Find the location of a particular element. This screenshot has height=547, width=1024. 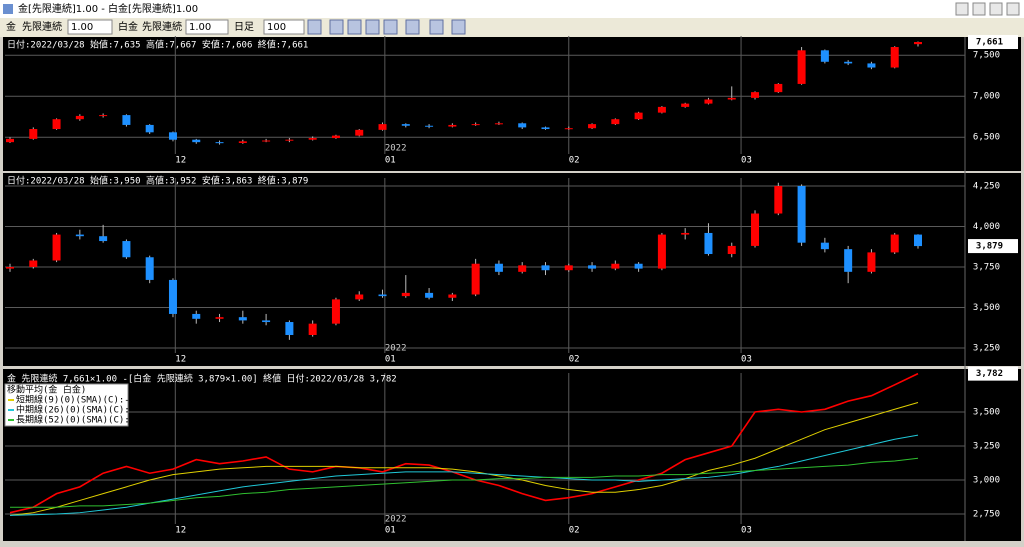

close-button is located at coordinates (1013, 9).